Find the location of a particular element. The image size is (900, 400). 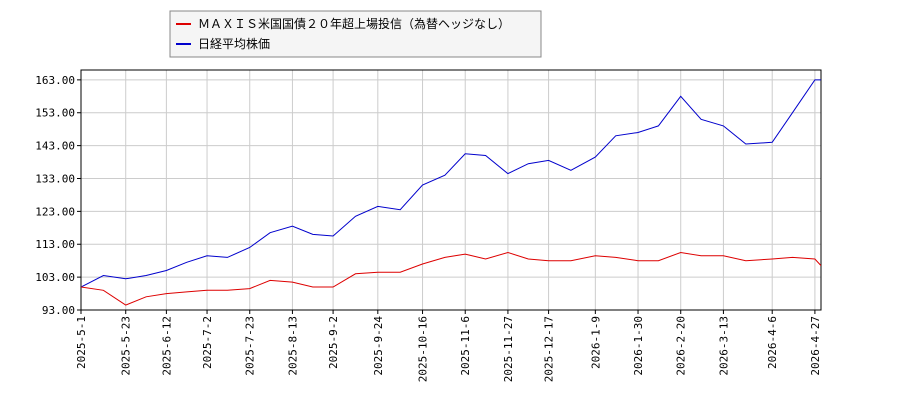

x-tick-label: 2025-8-13 is located at coordinates (292, 346).